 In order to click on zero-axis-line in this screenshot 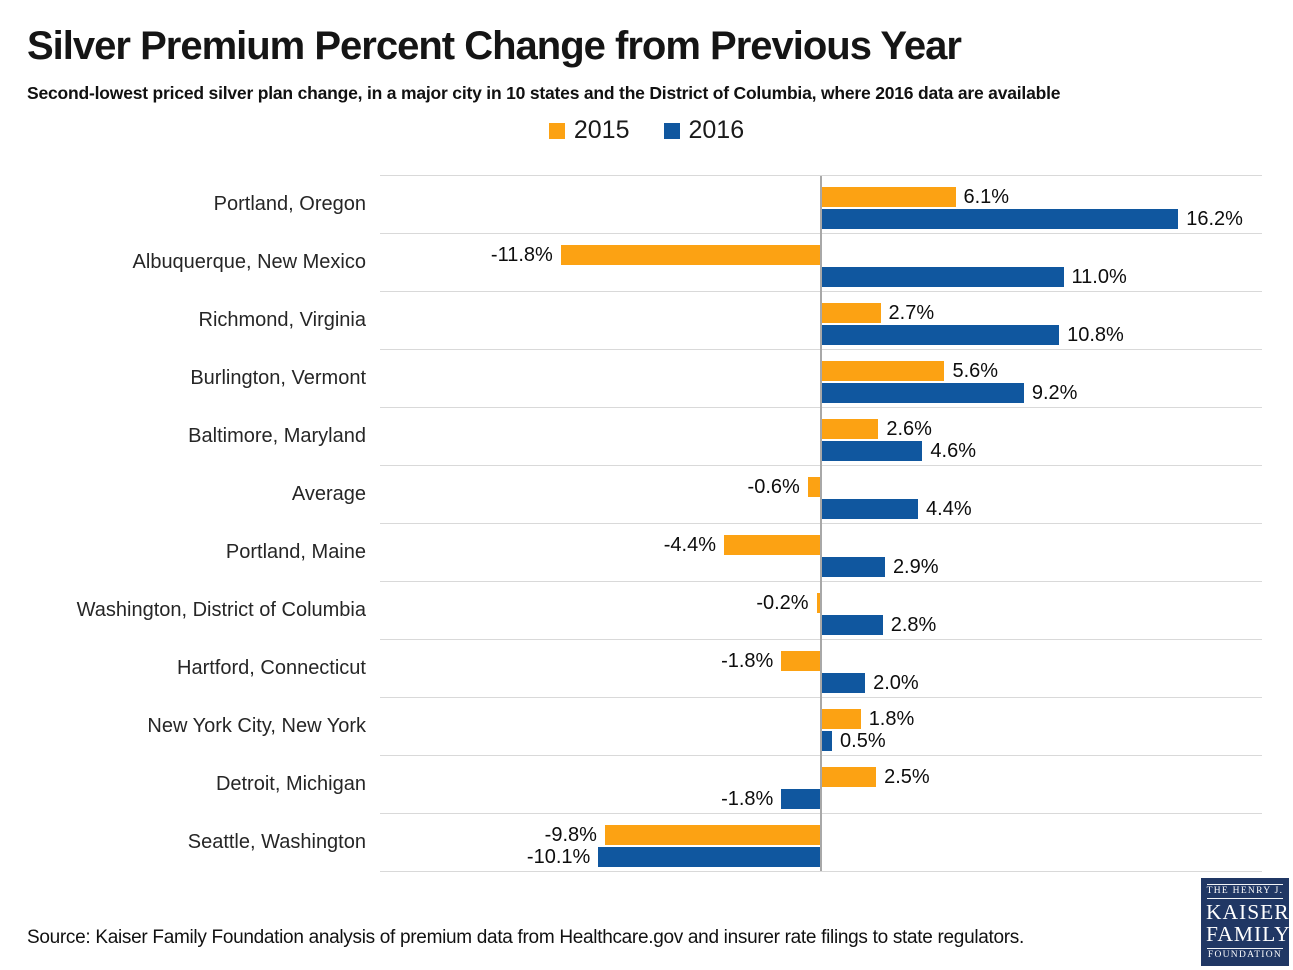, I will do `click(821, 523)`.